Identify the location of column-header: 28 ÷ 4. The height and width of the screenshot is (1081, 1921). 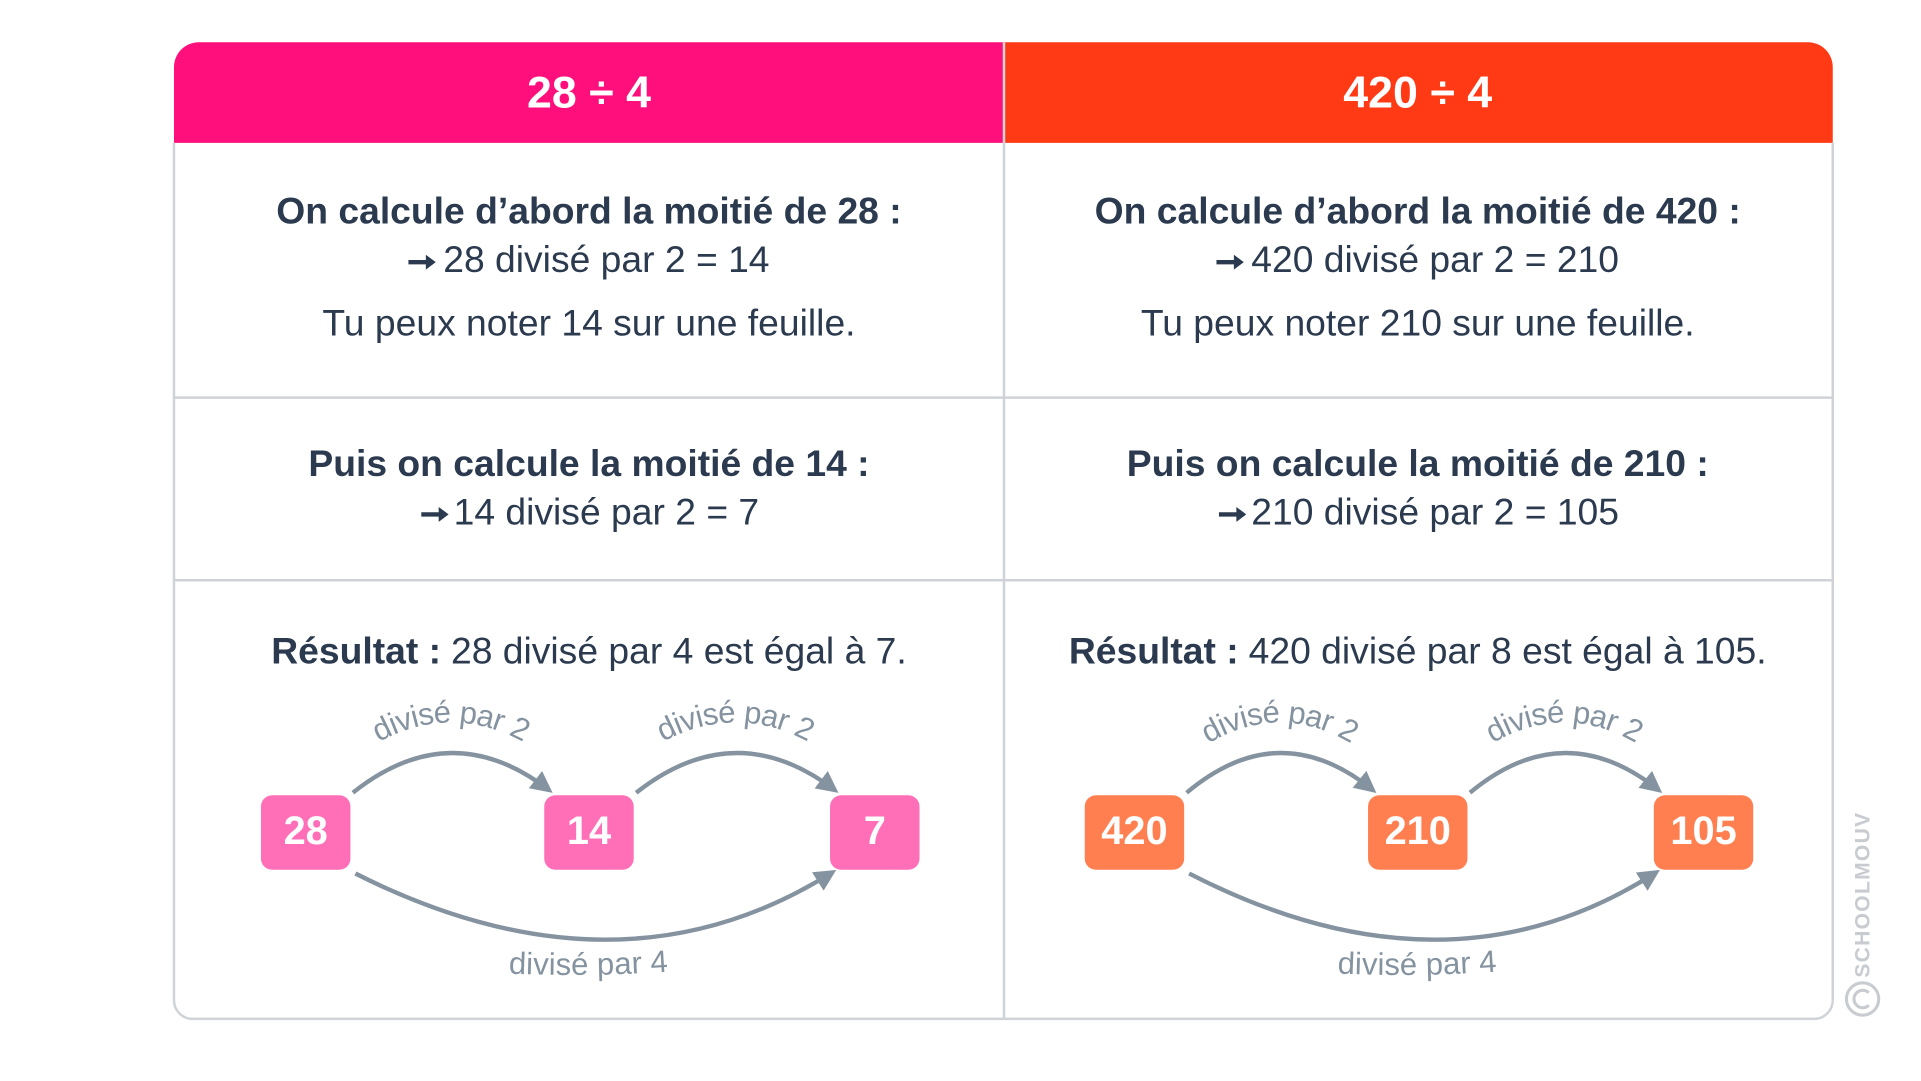
(589, 92).